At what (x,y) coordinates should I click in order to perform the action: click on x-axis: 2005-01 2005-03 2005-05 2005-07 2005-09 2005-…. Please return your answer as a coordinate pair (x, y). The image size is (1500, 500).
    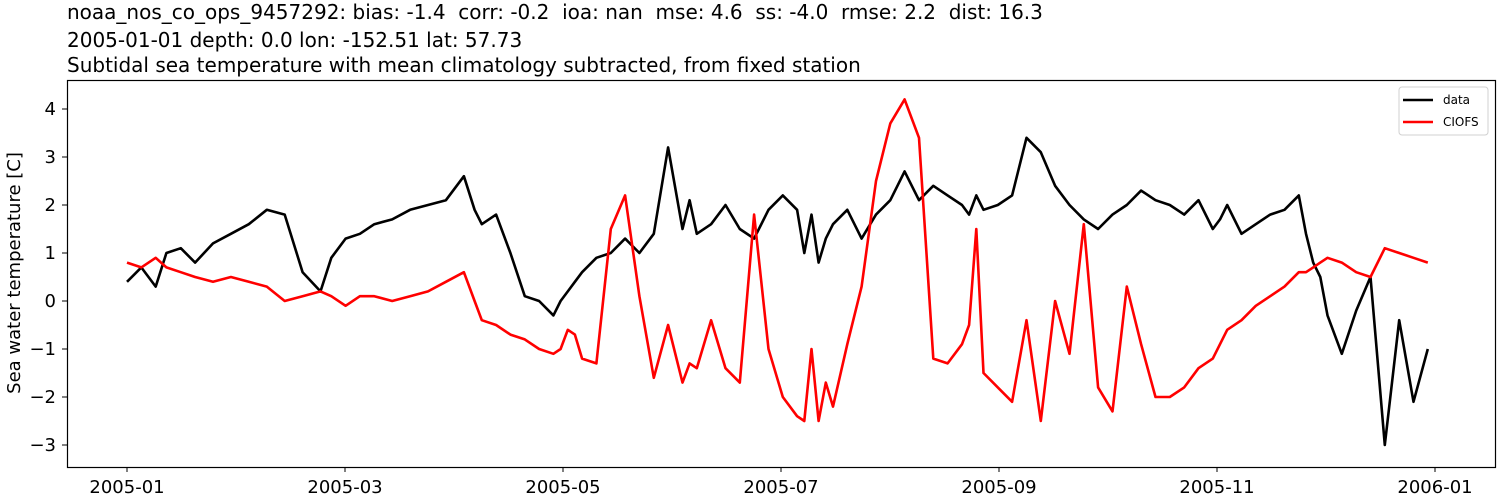
    Looking at the image, I should click on (781, 482).